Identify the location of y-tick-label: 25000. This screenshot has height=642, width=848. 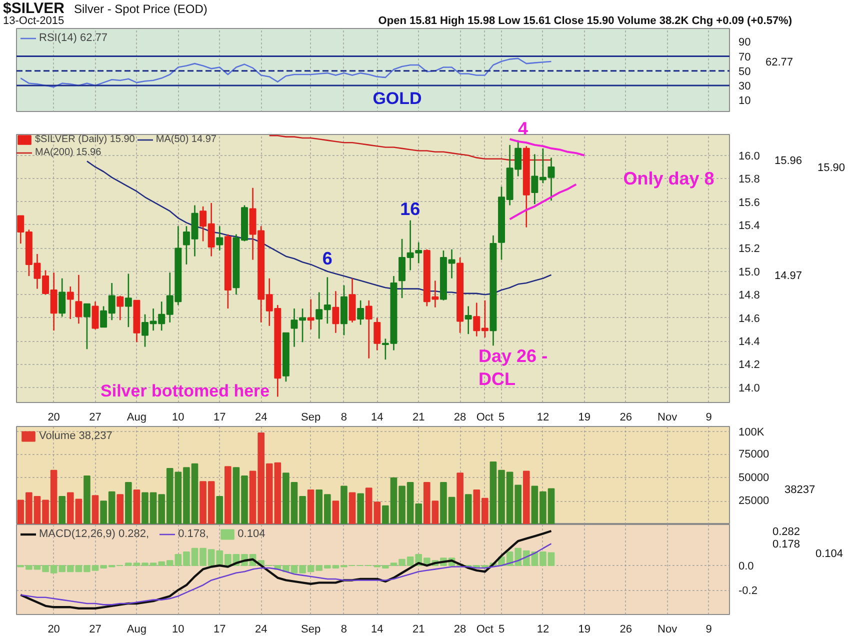
(754, 501).